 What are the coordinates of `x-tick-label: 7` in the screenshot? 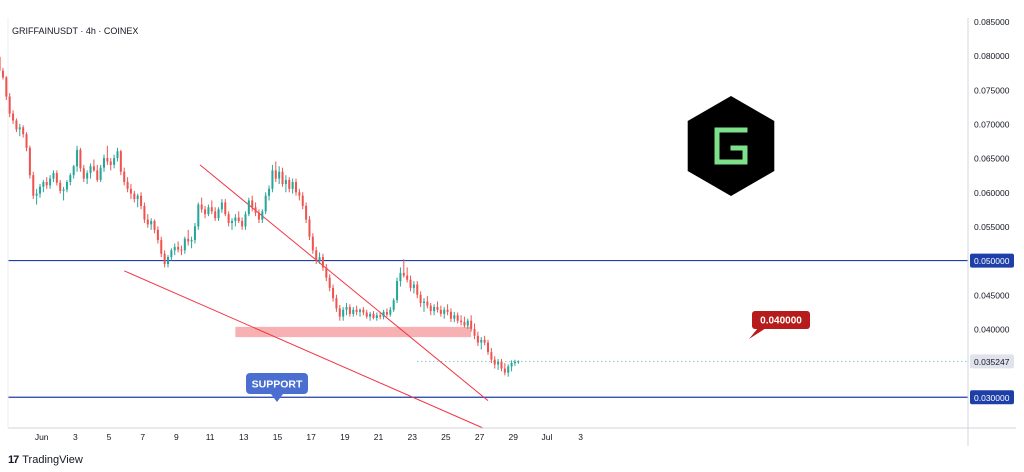 It's located at (142, 437).